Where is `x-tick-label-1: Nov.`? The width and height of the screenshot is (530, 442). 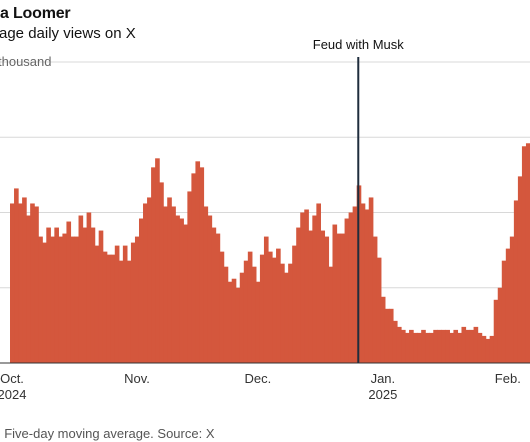 x-tick-label-1: Nov. is located at coordinates (137, 378).